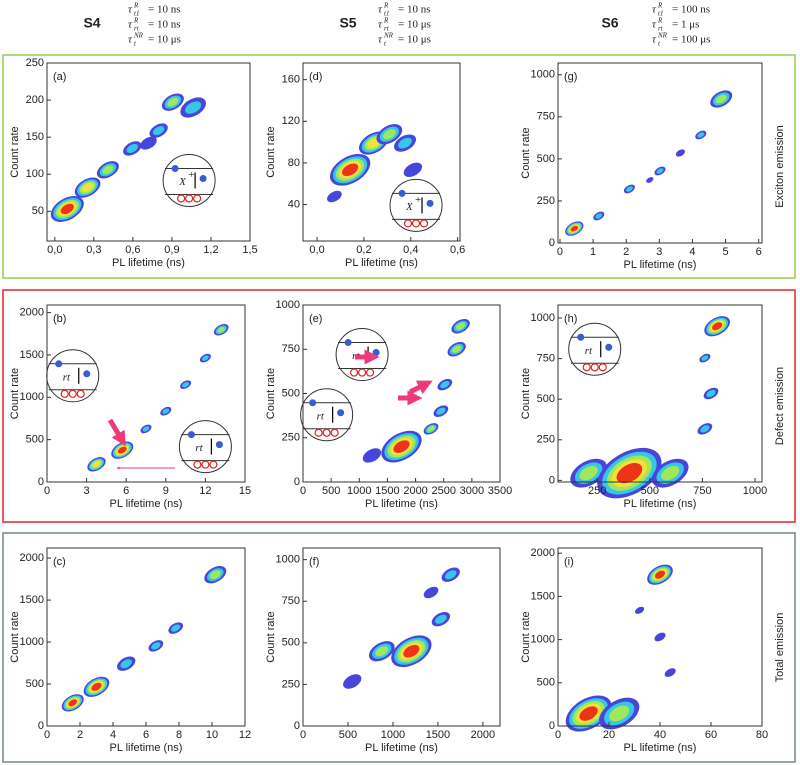 The width and height of the screenshot is (800, 765). What do you see at coordinates (91, 23) in the screenshot?
I see `column-label: S4` at bounding box center [91, 23].